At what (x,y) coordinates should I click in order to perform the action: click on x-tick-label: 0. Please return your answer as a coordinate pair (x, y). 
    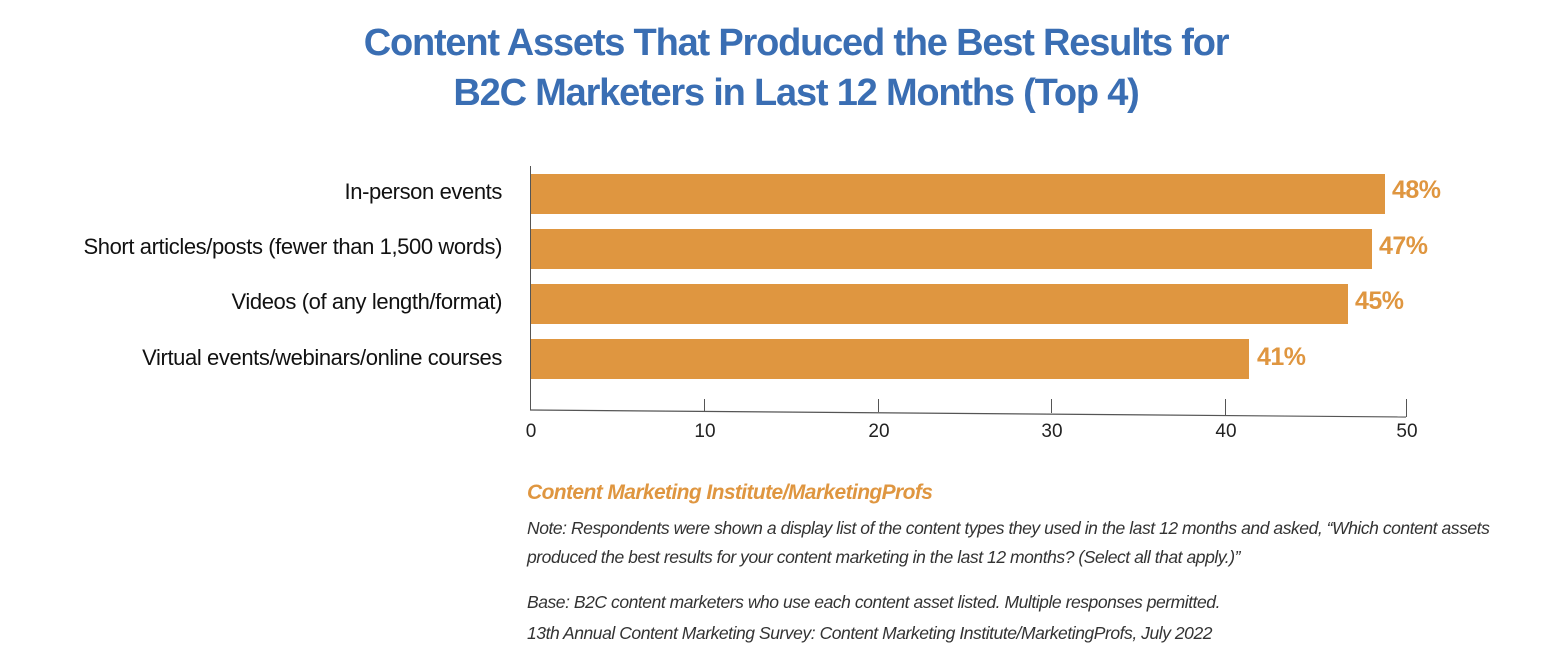
    Looking at the image, I should click on (531, 431).